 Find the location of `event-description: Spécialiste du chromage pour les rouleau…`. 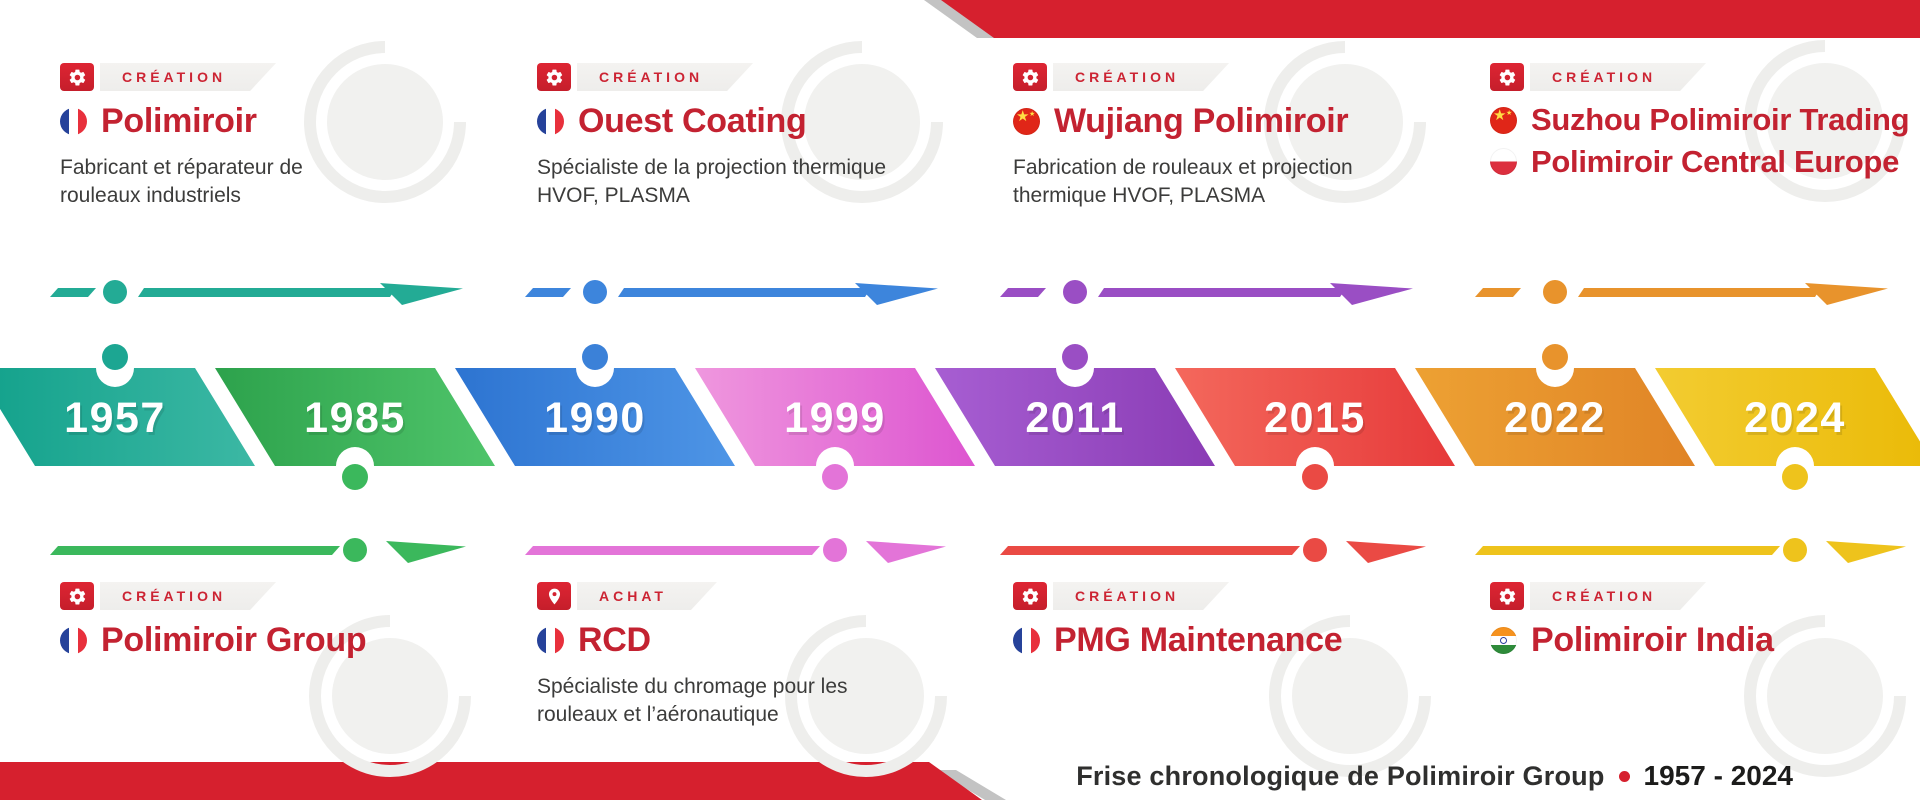

event-description: Spécialiste du chromage pour les rouleau… is located at coordinates (692, 700).